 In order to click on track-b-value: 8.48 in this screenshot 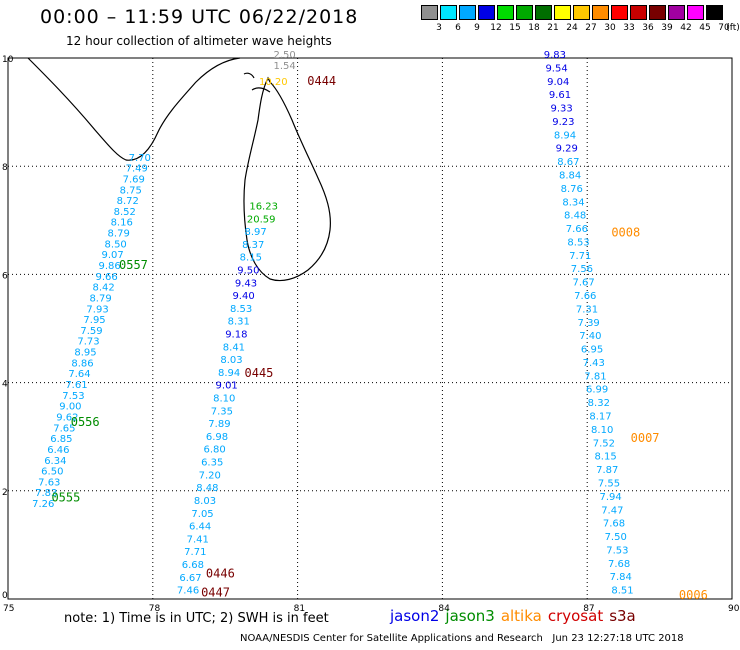, I will do `click(207, 488)`.